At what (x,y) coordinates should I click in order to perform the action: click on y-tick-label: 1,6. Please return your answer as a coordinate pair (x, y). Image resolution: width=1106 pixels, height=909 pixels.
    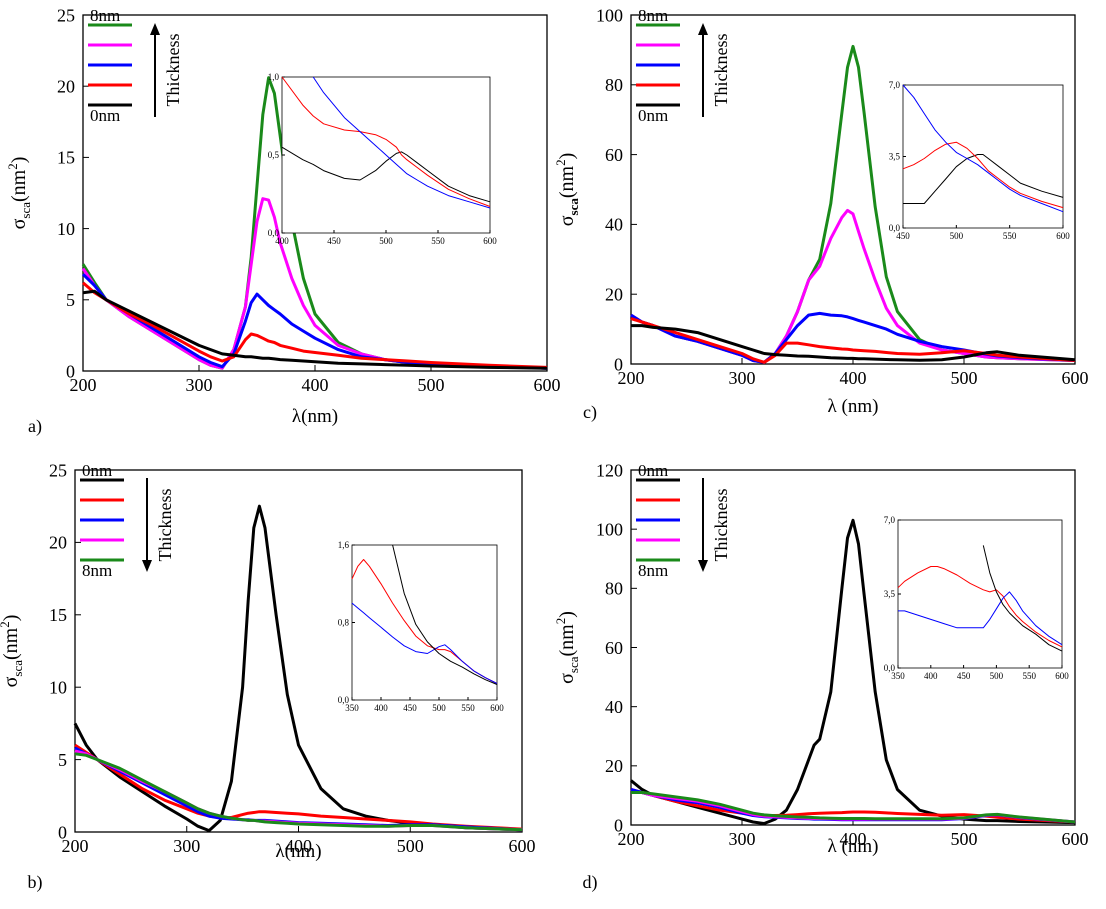
    Looking at the image, I should click on (344, 545).